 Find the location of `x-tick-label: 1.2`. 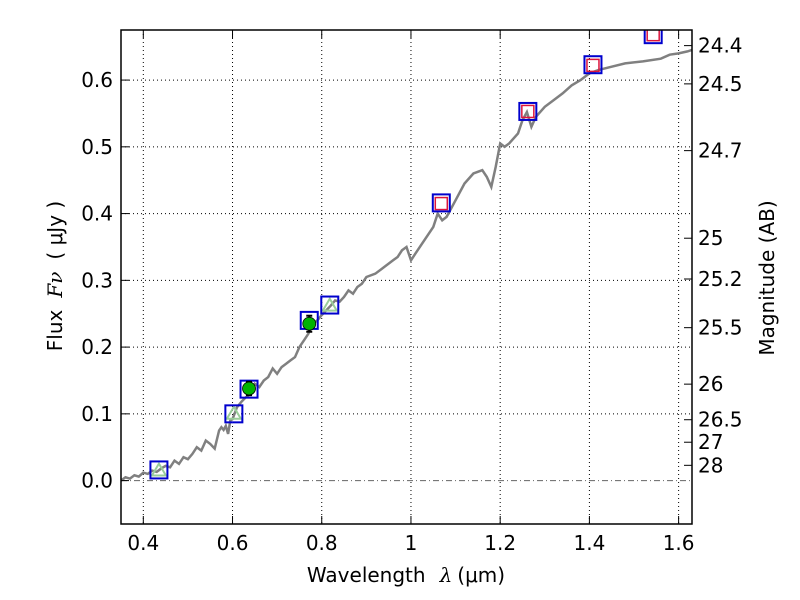

x-tick-label: 1.2 is located at coordinates (500, 543).